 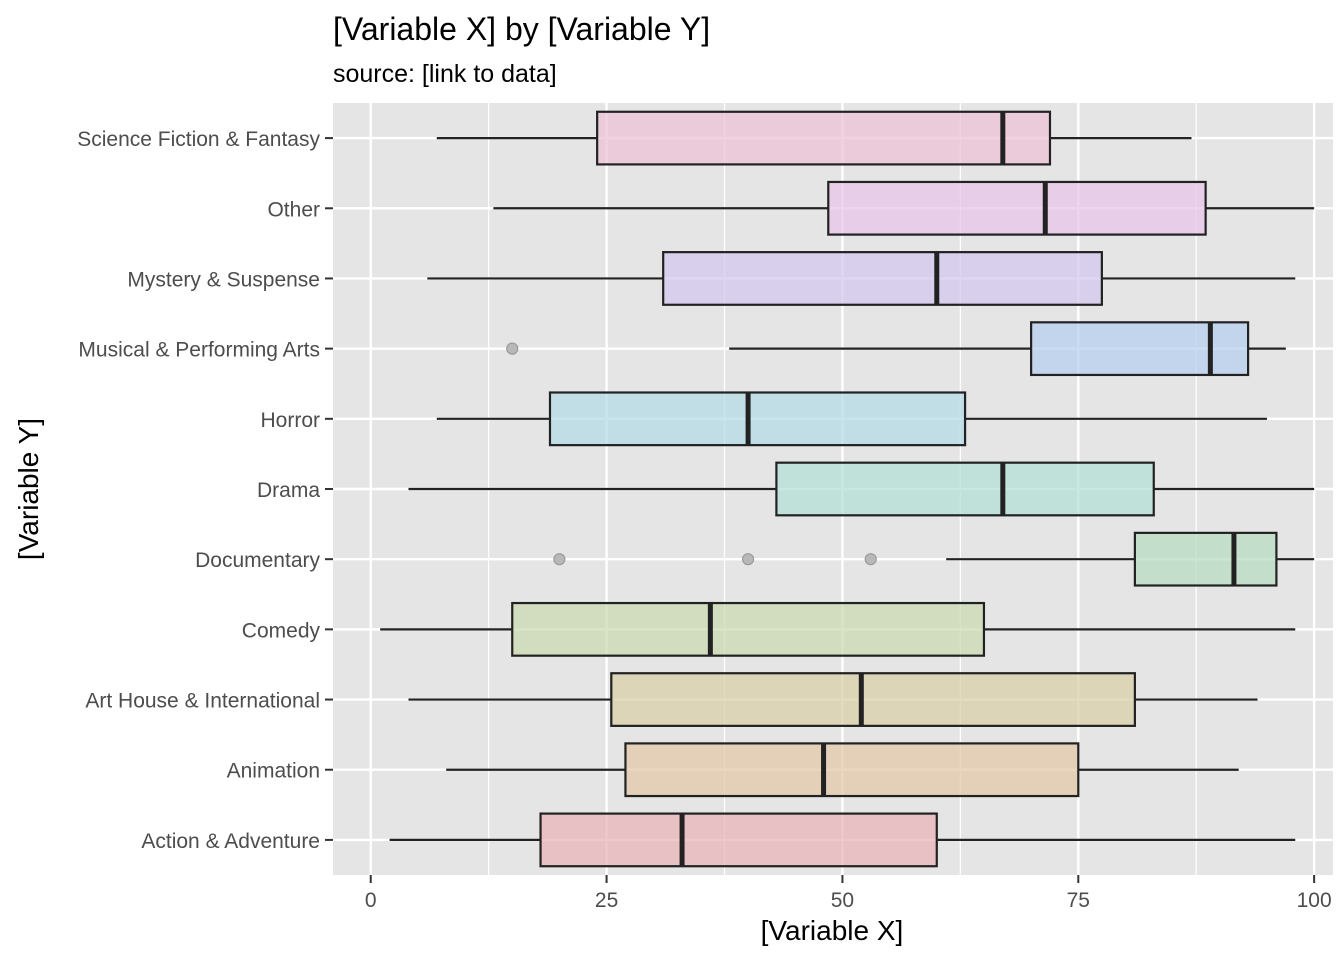 What do you see at coordinates (199, 350) in the screenshot?
I see `y-tick-label: Musical & Performing Arts` at bounding box center [199, 350].